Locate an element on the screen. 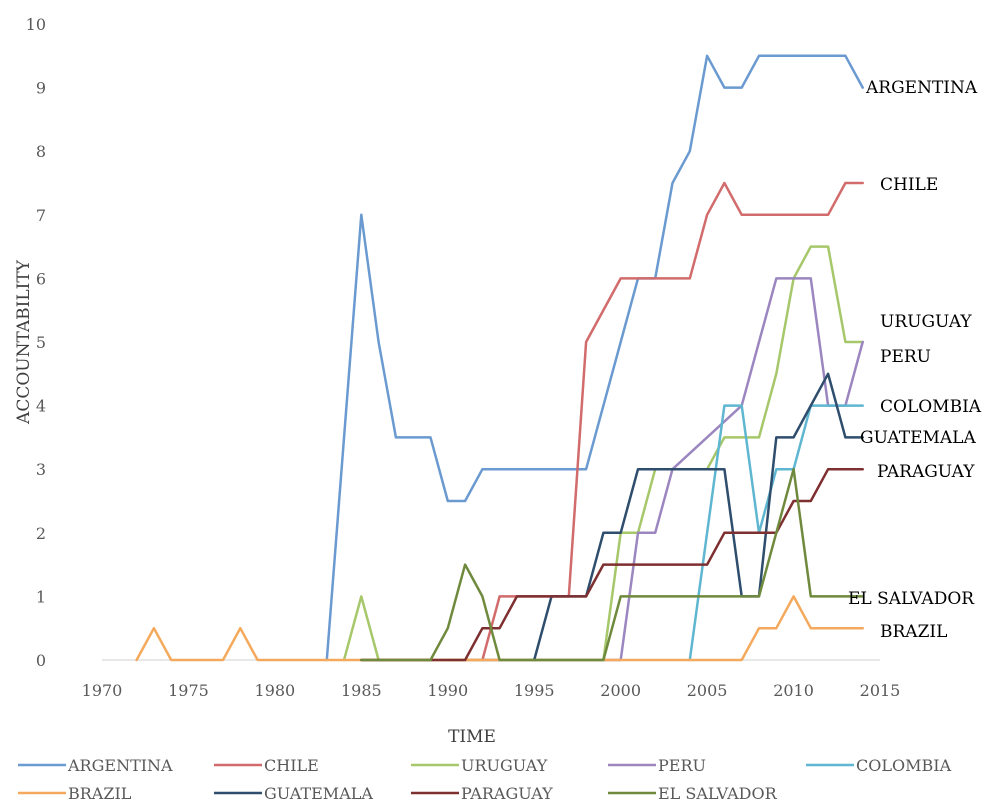  y-axis-ticks: 0 1 2 3 4 5 6 7 8 9 10 is located at coordinates (36, 342).